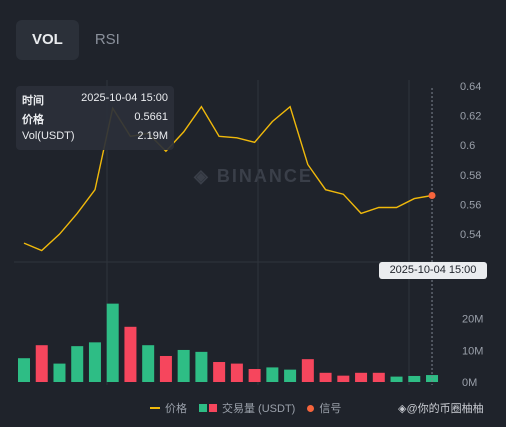 The height and width of the screenshot is (427, 506). What do you see at coordinates (472, 320) in the screenshot?
I see `volume-tick-label: 20M` at bounding box center [472, 320].